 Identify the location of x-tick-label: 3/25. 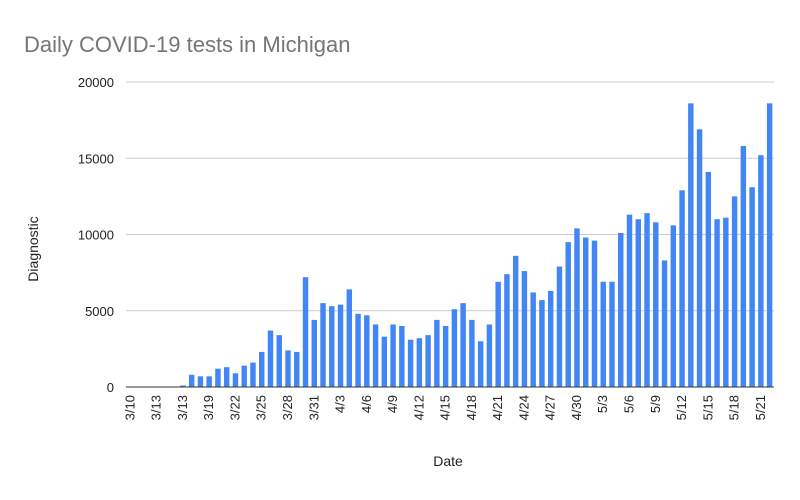
(261, 407).